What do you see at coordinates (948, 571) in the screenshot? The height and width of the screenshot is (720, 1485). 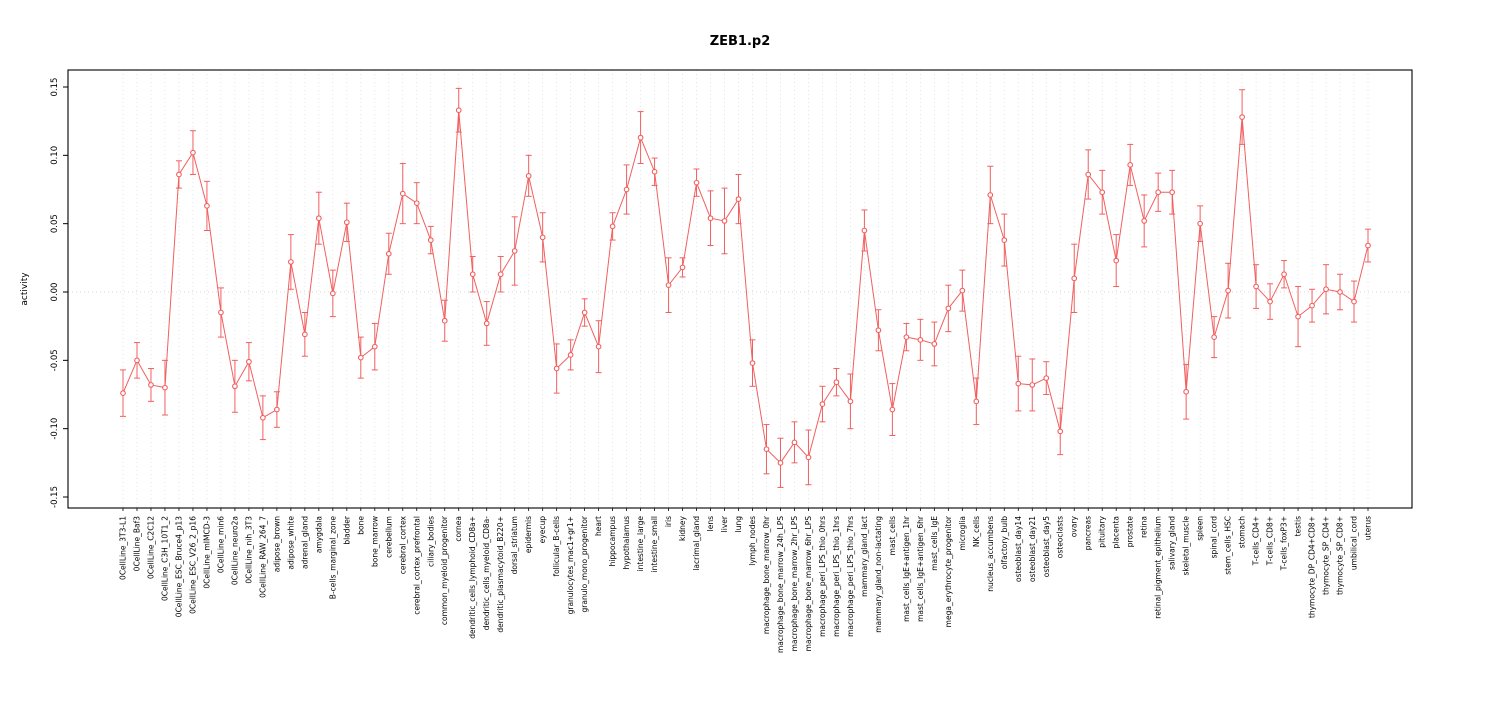 I see `x-tick-label: mega_erythrocyte_progenitor` at bounding box center [948, 571].